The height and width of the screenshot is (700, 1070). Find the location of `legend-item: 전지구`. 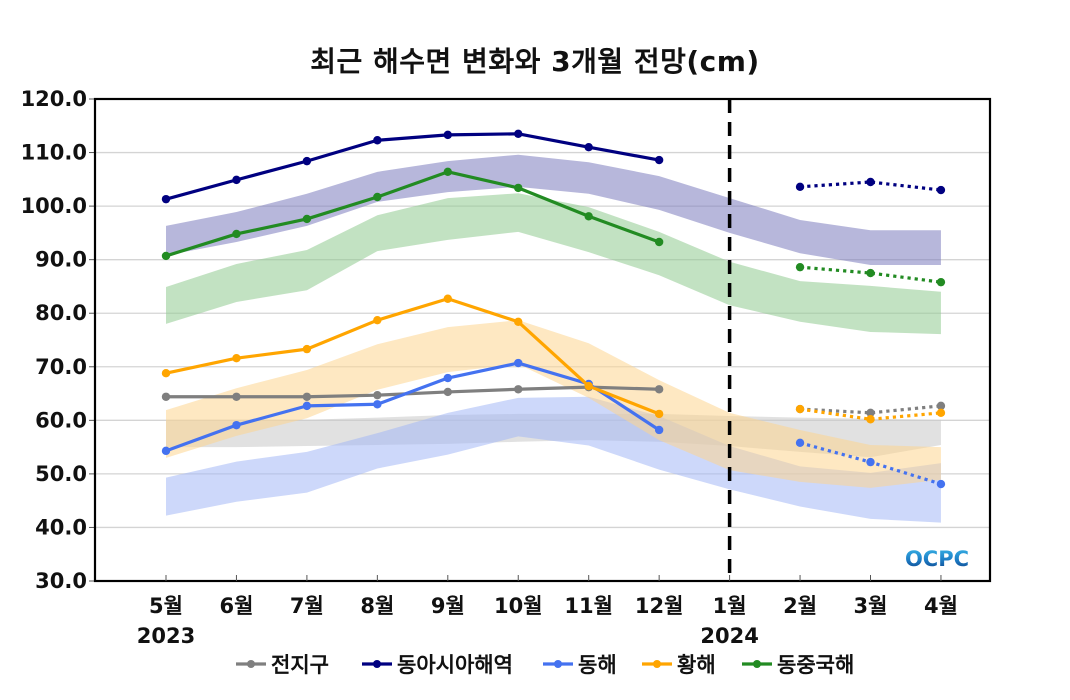

legend-item: 전지구 is located at coordinates (282, 665).